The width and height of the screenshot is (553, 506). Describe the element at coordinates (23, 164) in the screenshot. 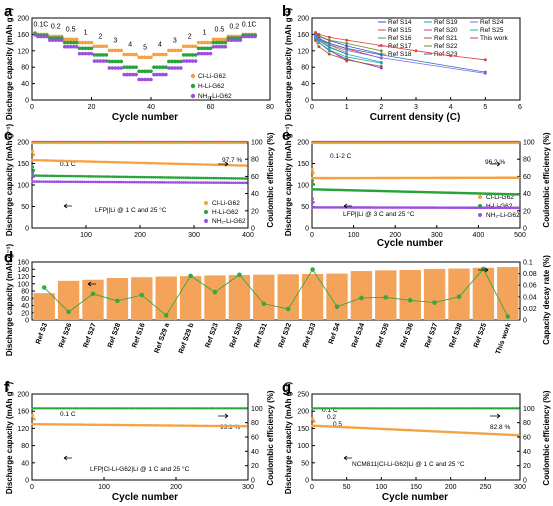

I see `panel-c-ytick-label: 150` at that location.